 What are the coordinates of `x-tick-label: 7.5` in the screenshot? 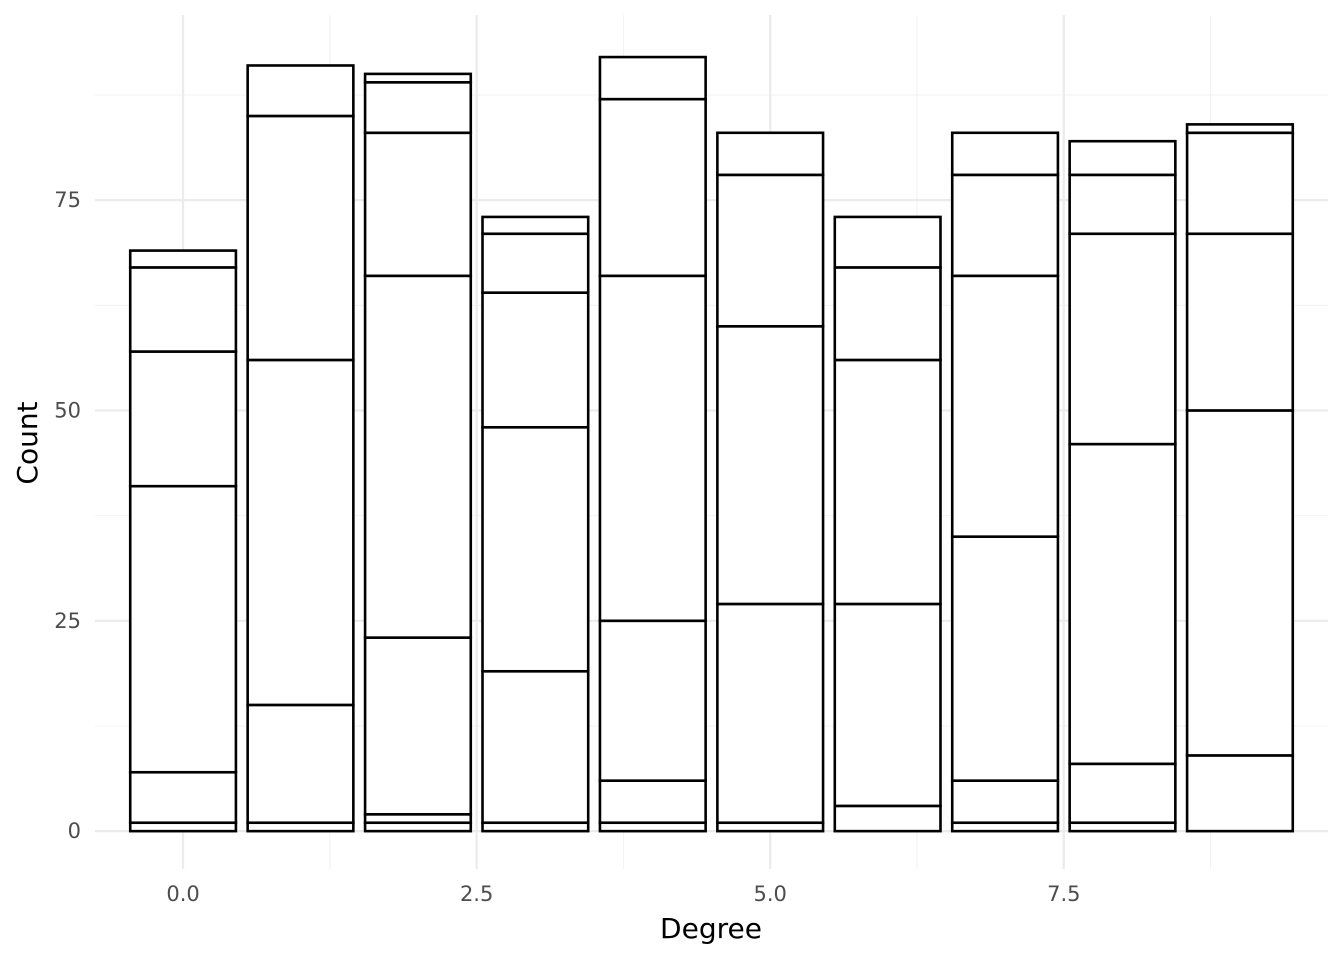 It's located at (1063, 894).